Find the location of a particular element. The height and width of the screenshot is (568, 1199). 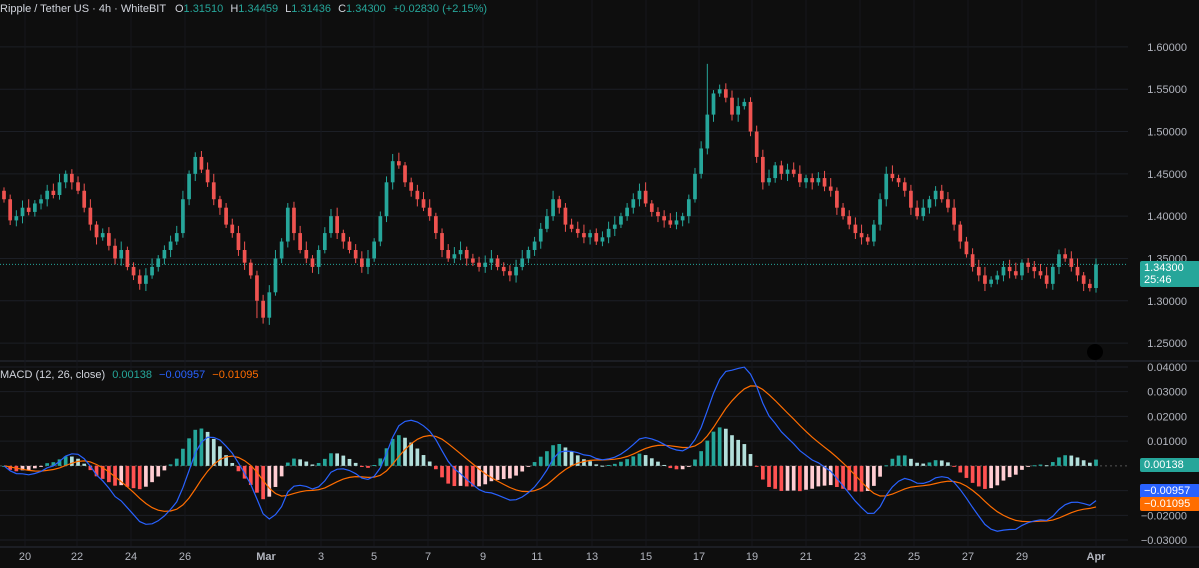

mouse-cursor-icon is located at coordinates (1095, 352).